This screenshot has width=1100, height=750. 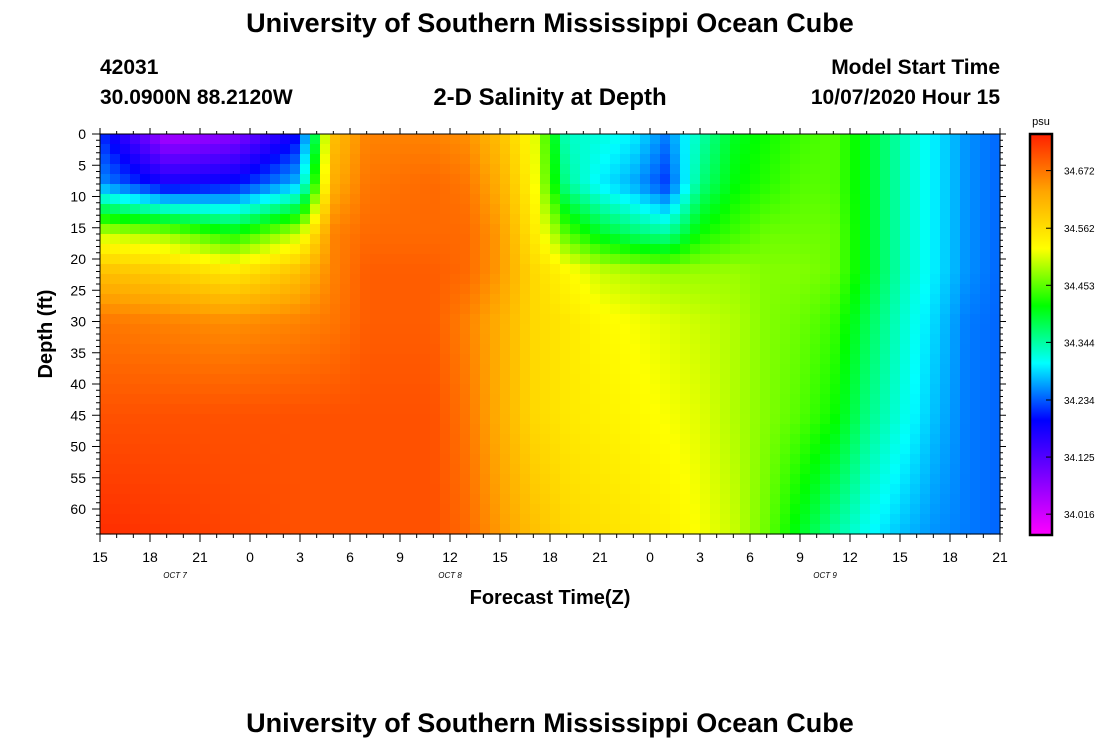 I want to click on y-tick-label: 40, so click(x=78, y=384).